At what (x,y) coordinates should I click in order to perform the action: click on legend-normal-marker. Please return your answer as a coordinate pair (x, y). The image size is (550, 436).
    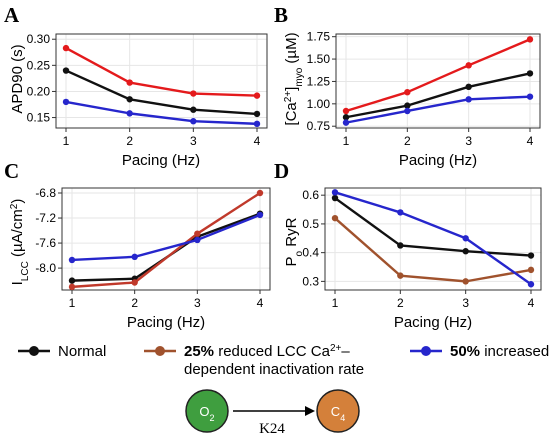
    Looking at the image, I should click on (34, 351).